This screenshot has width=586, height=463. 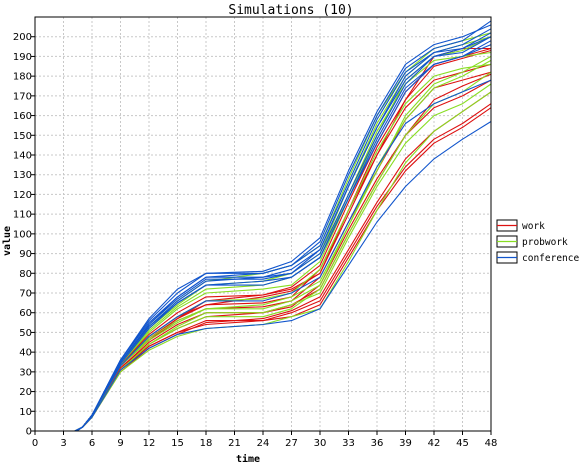 What do you see at coordinates (92, 443) in the screenshot?
I see `x-tick-label: 6` at bounding box center [92, 443].